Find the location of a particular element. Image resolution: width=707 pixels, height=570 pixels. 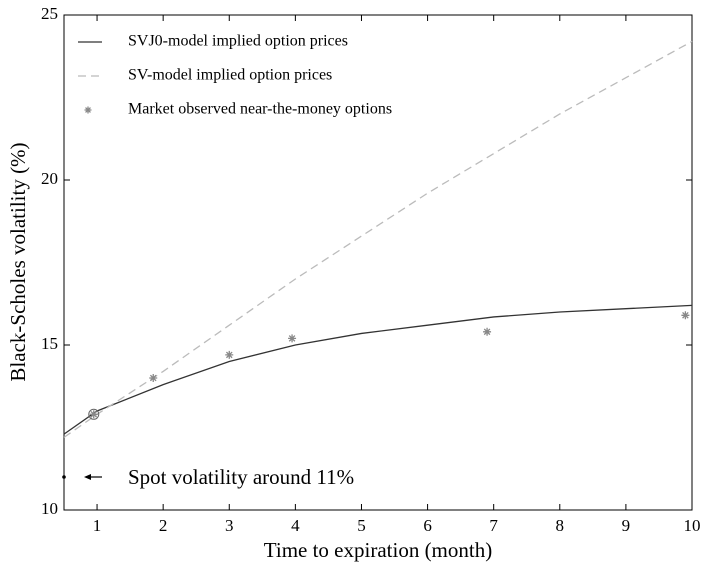

x-tick-label: 10 is located at coordinates (692, 525).